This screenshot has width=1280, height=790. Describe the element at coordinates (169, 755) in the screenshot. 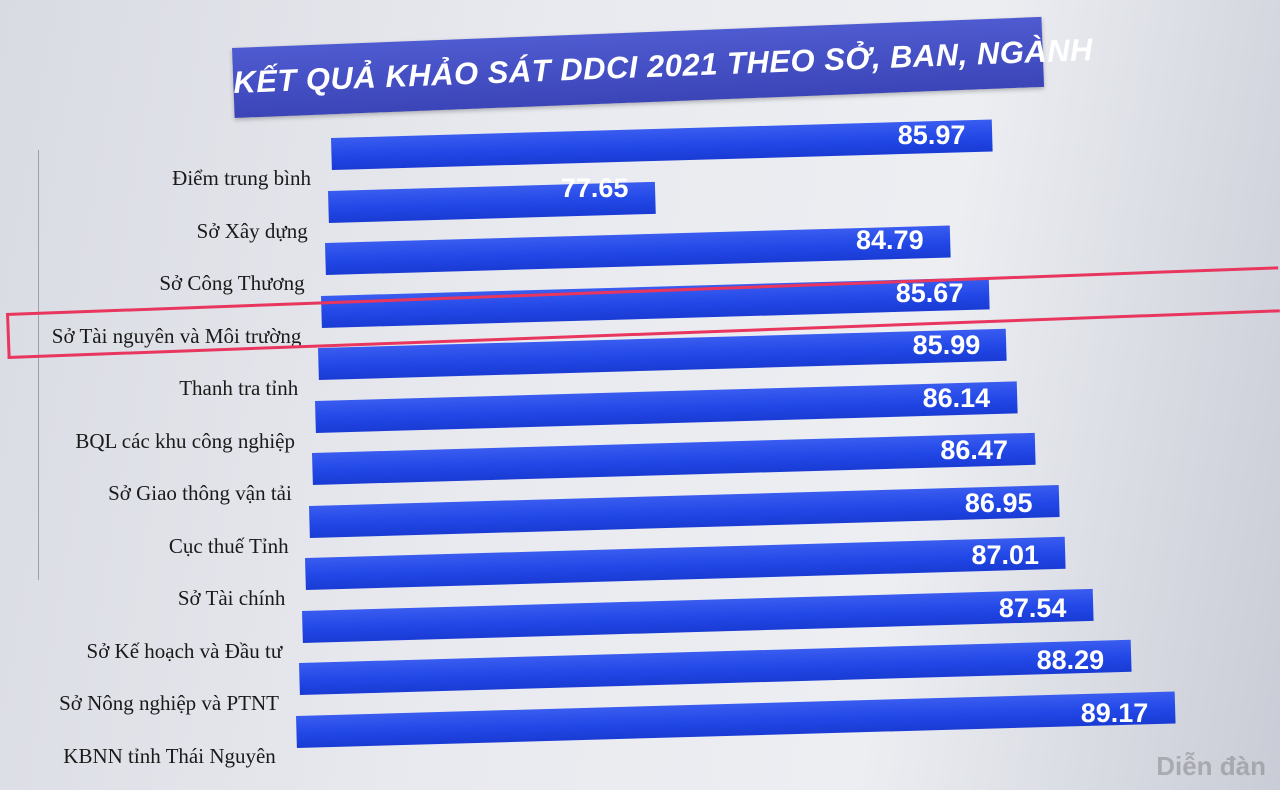

I see `category-label-12: KBNN tỉnh Thái Nguyên` at that location.